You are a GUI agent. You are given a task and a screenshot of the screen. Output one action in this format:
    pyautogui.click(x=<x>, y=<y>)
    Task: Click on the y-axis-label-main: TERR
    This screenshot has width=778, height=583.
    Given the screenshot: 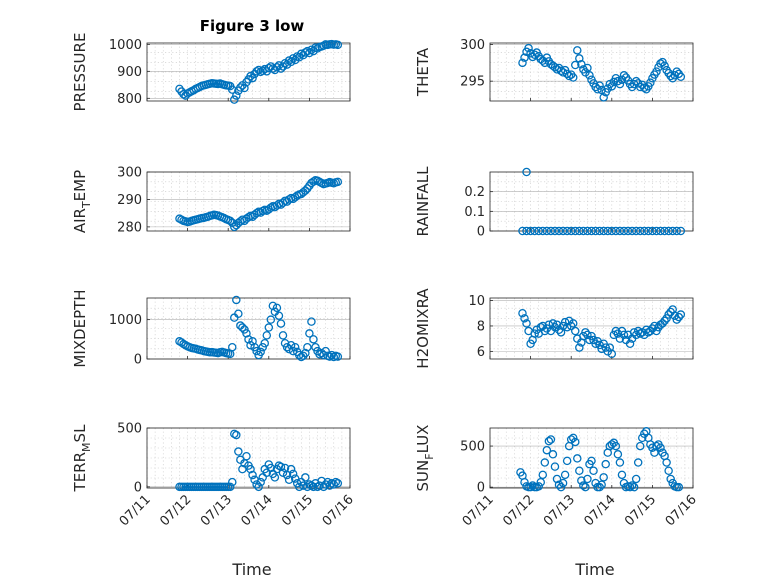 What is the action you would take?
    pyautogui.click(x=80, y=472)
    